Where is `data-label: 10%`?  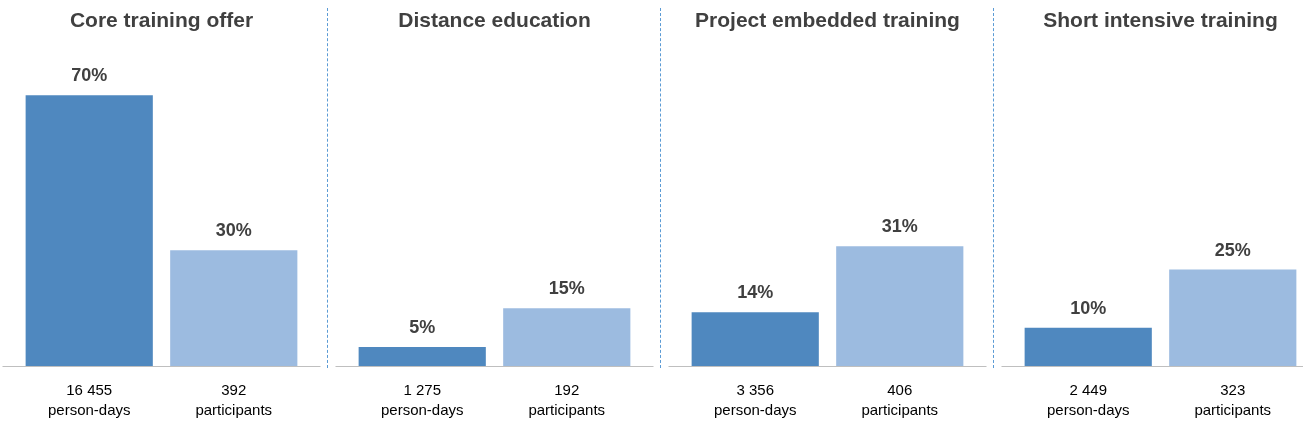 data-label: 10% is located at coordinates (1088, 307).